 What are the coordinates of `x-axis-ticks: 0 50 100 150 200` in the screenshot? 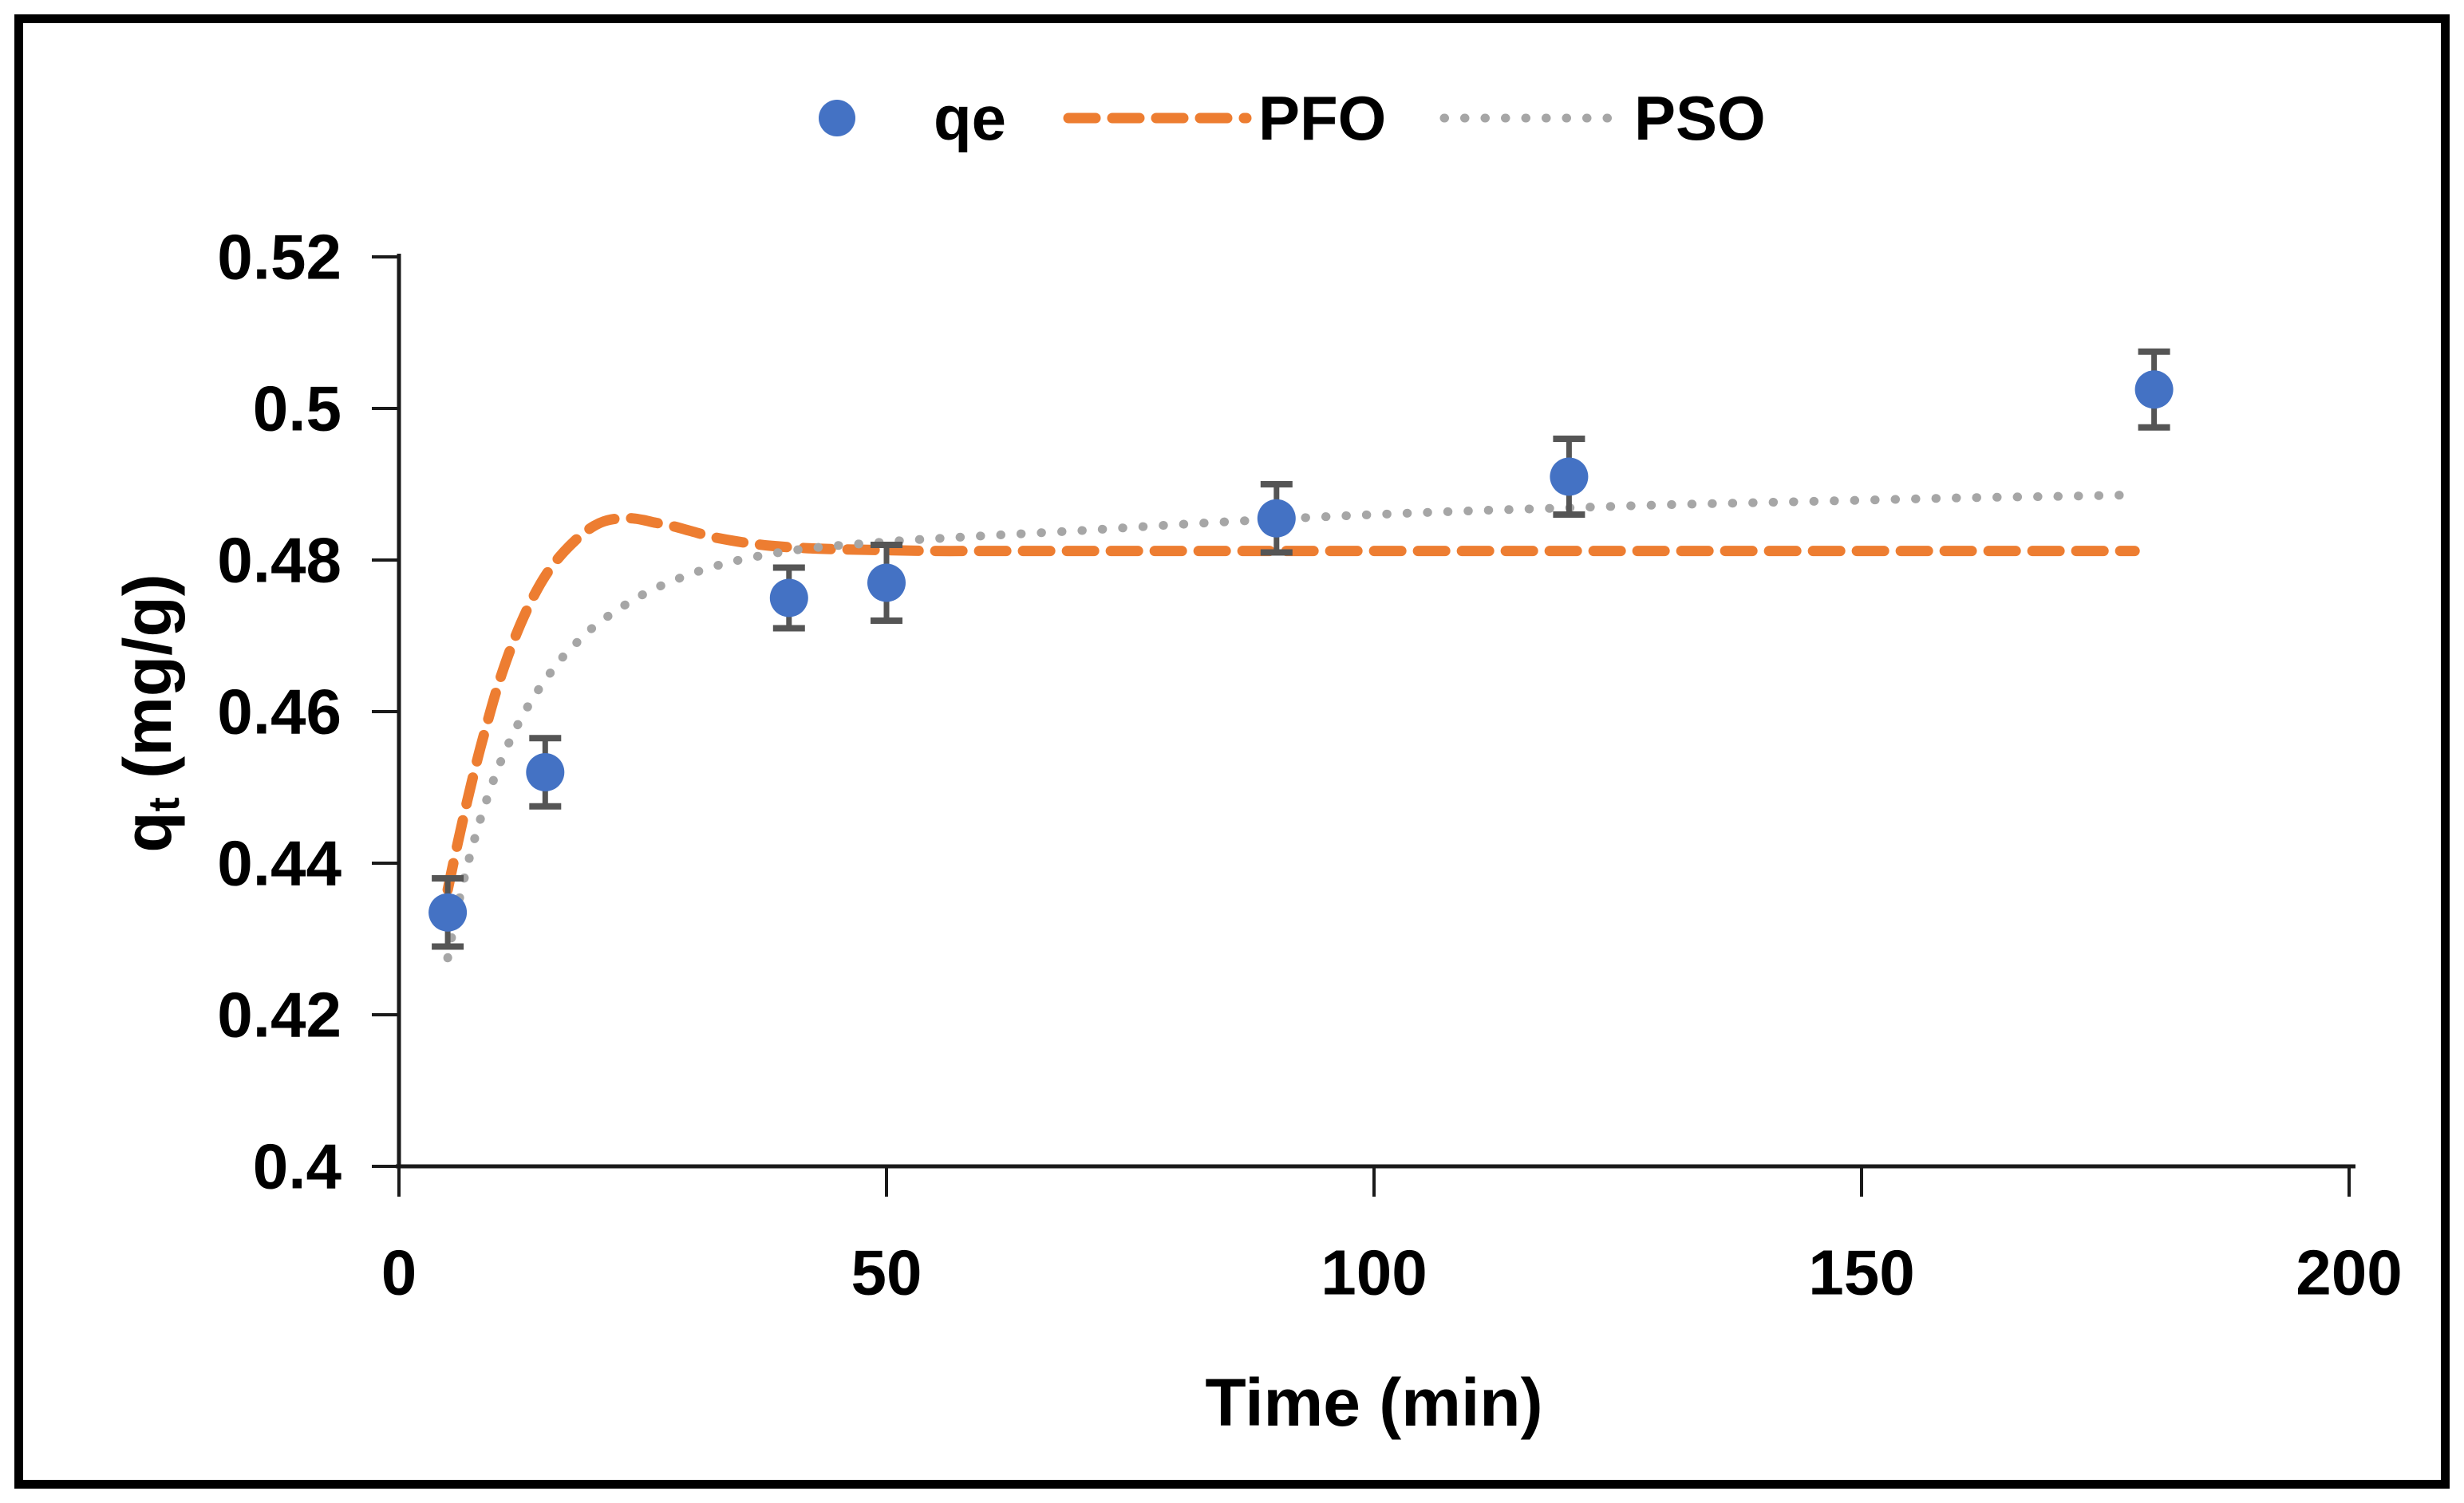 It's located at (1392, 1237).